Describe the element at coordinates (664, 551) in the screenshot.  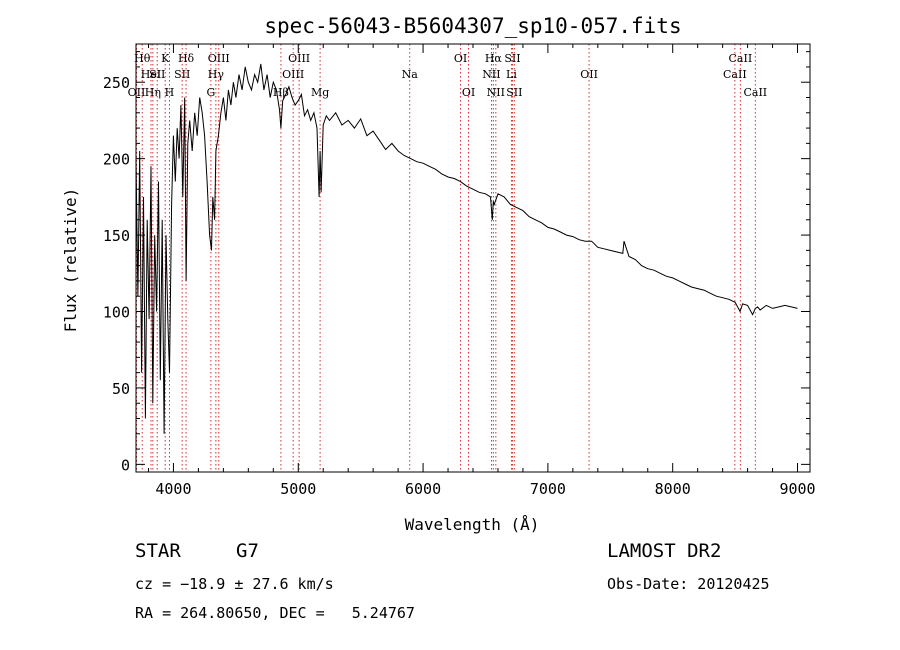
I see `survey-name: LAMOST DR2` at that location.